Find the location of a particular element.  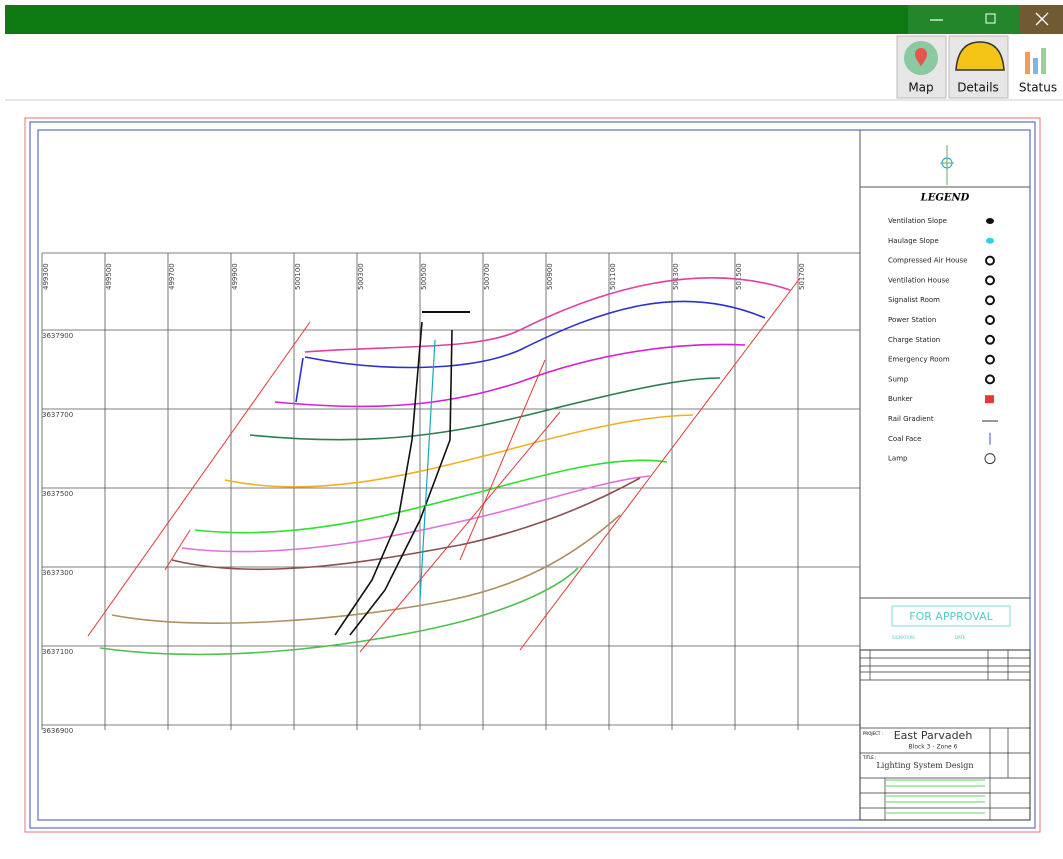

legend-item: Rail Gradient is located at coordinates (911, 419).